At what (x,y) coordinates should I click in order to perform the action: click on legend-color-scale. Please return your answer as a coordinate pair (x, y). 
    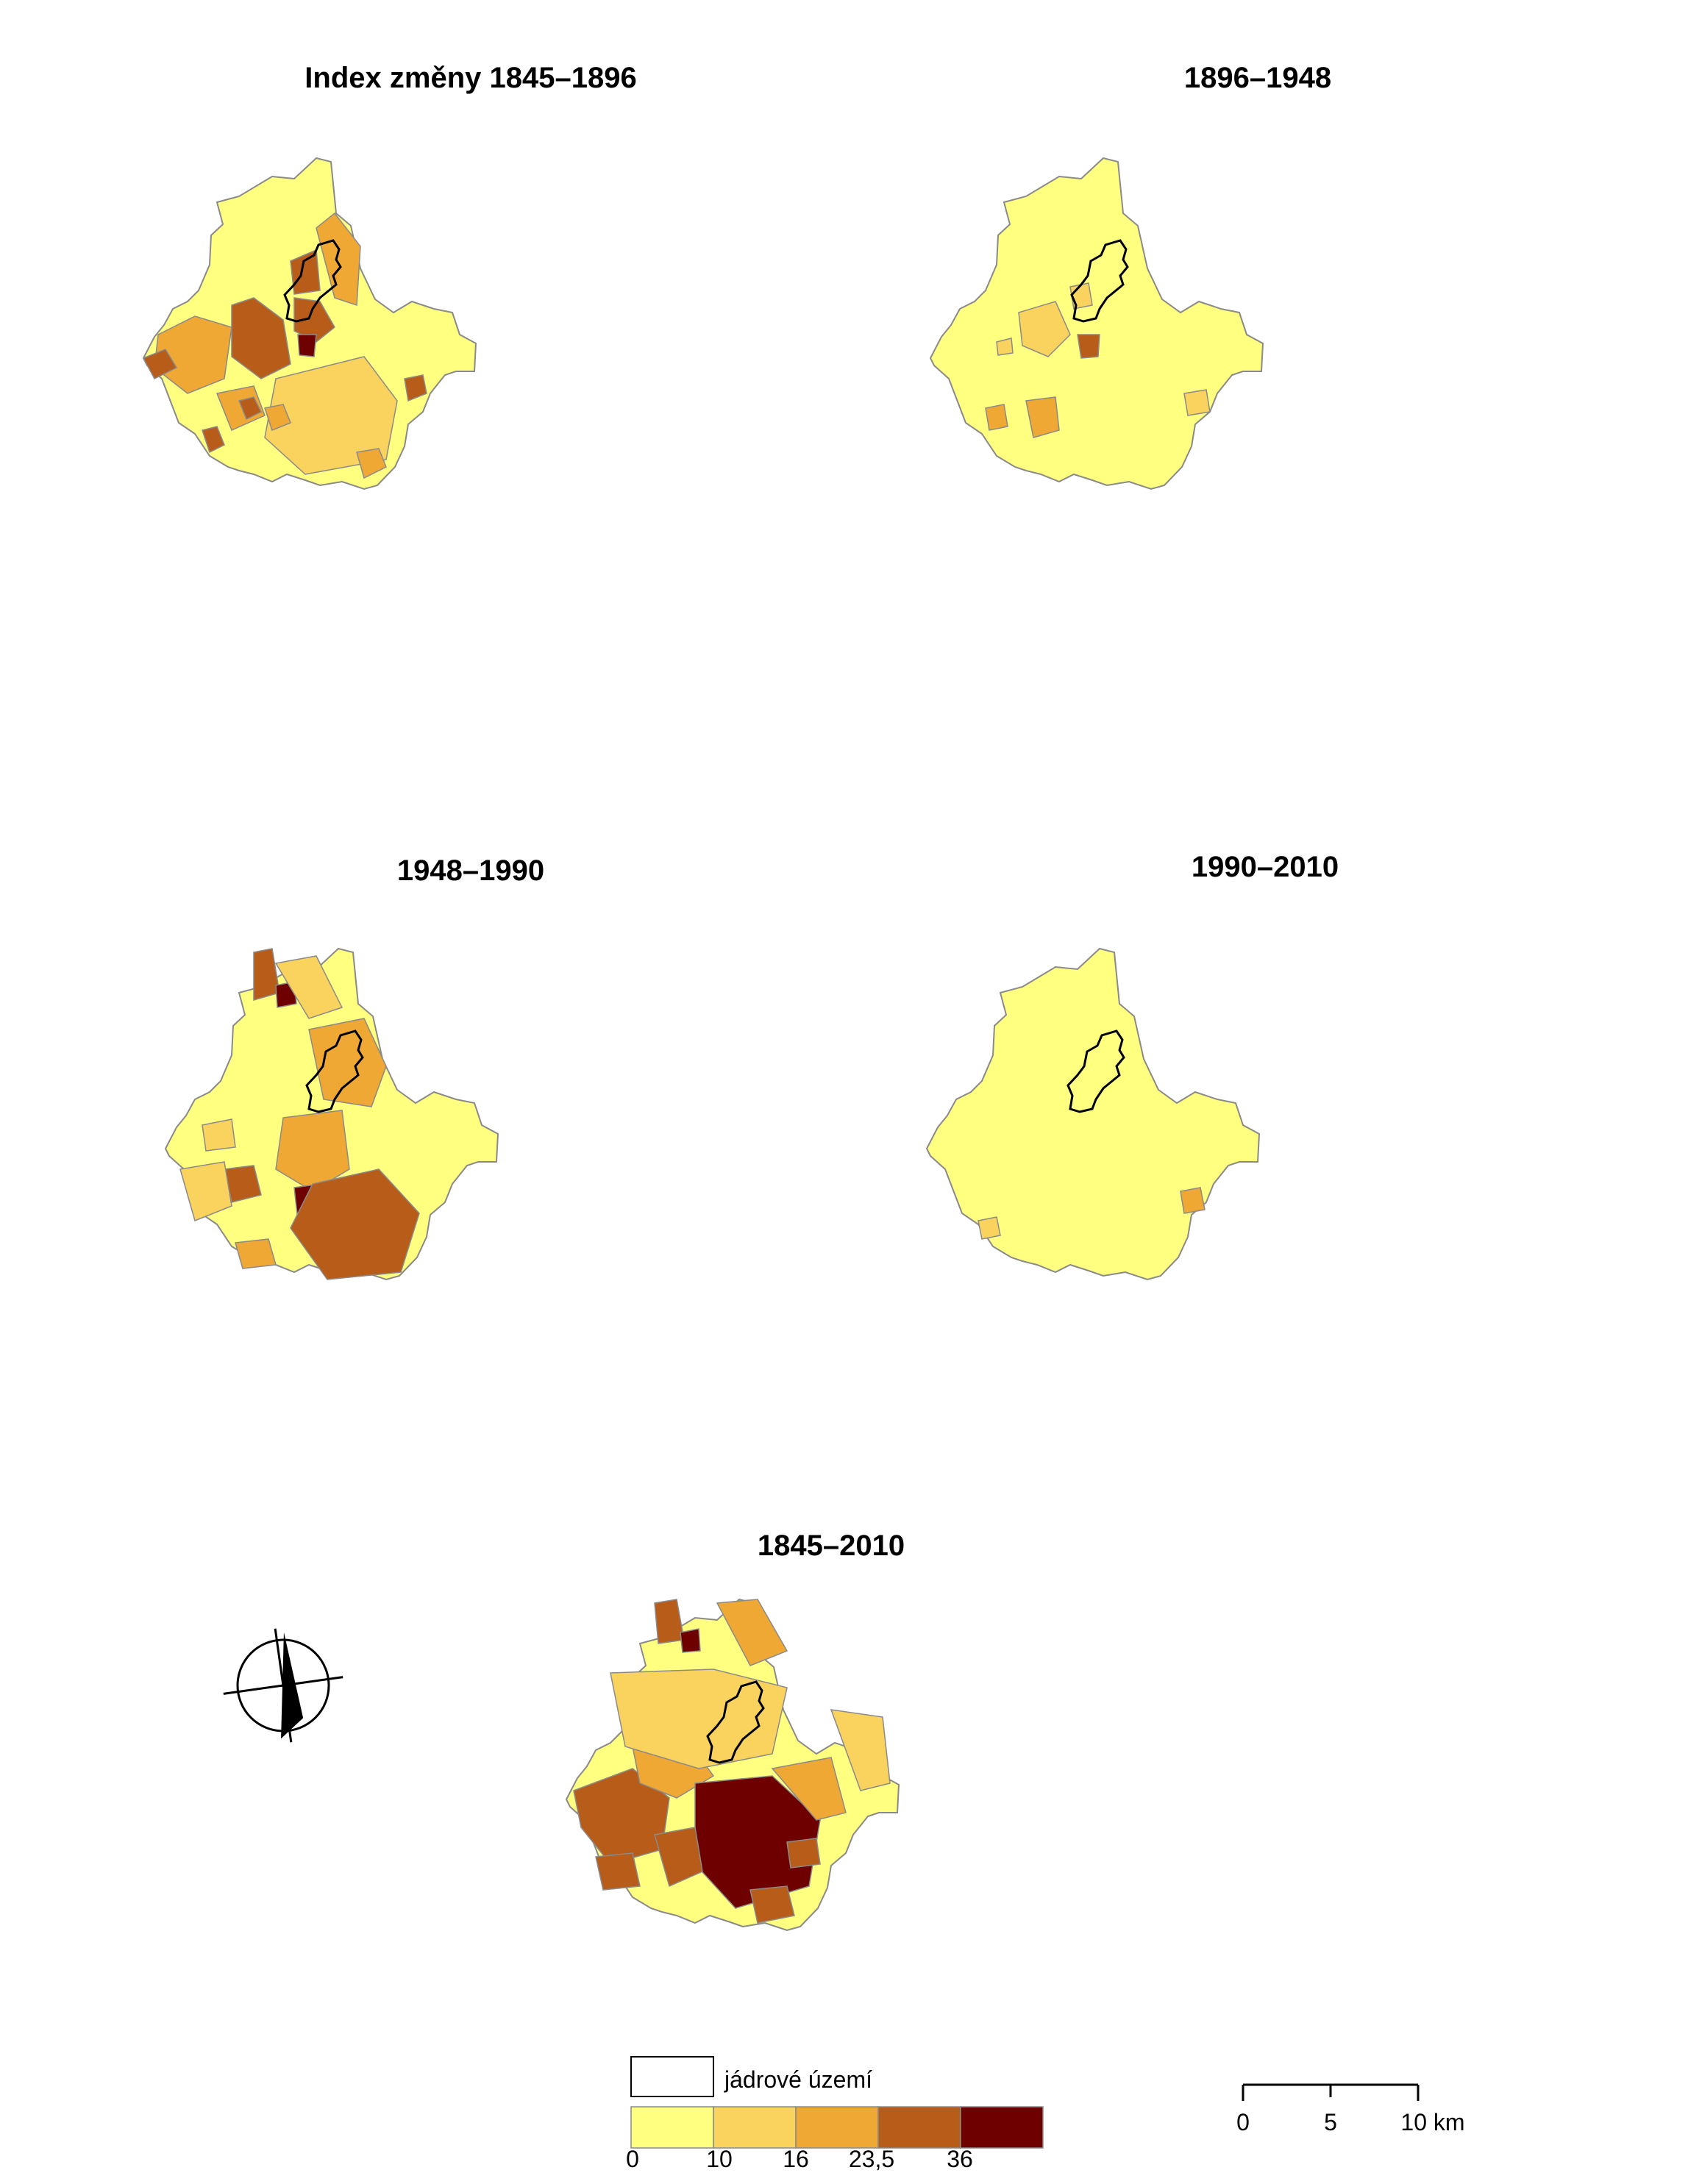
    Looking at the image, I should click on (837, 2127).